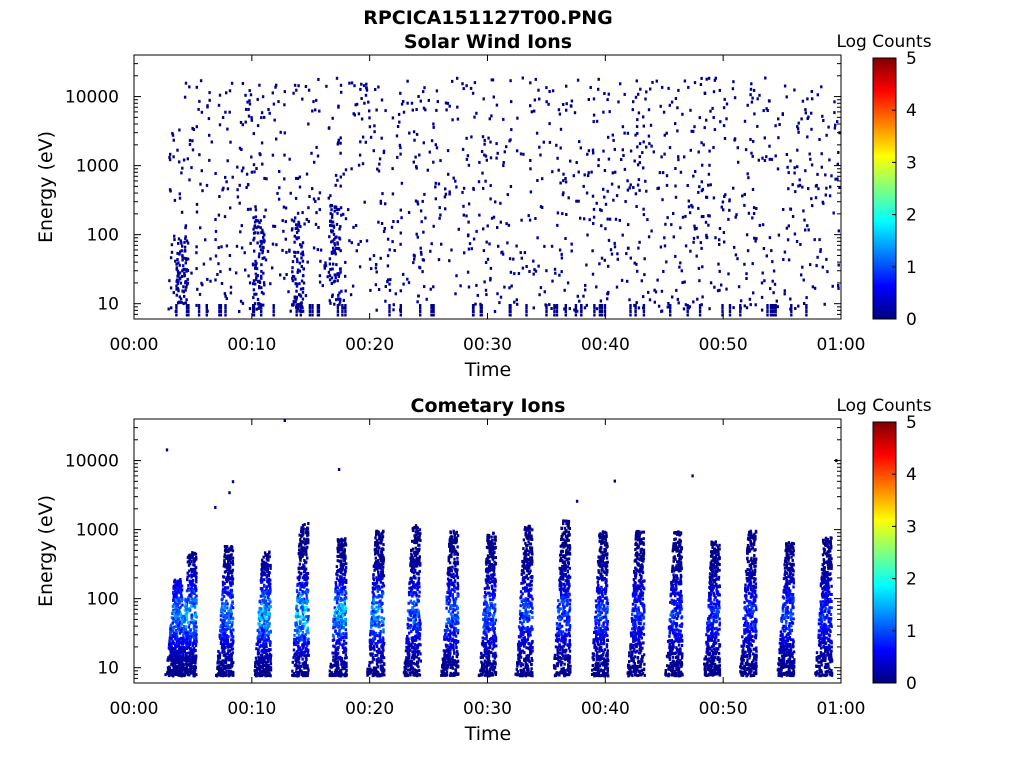  Describe the element at coordinates (488, 370) in the screenshot. I see `x-axis-label: Time` at that location.